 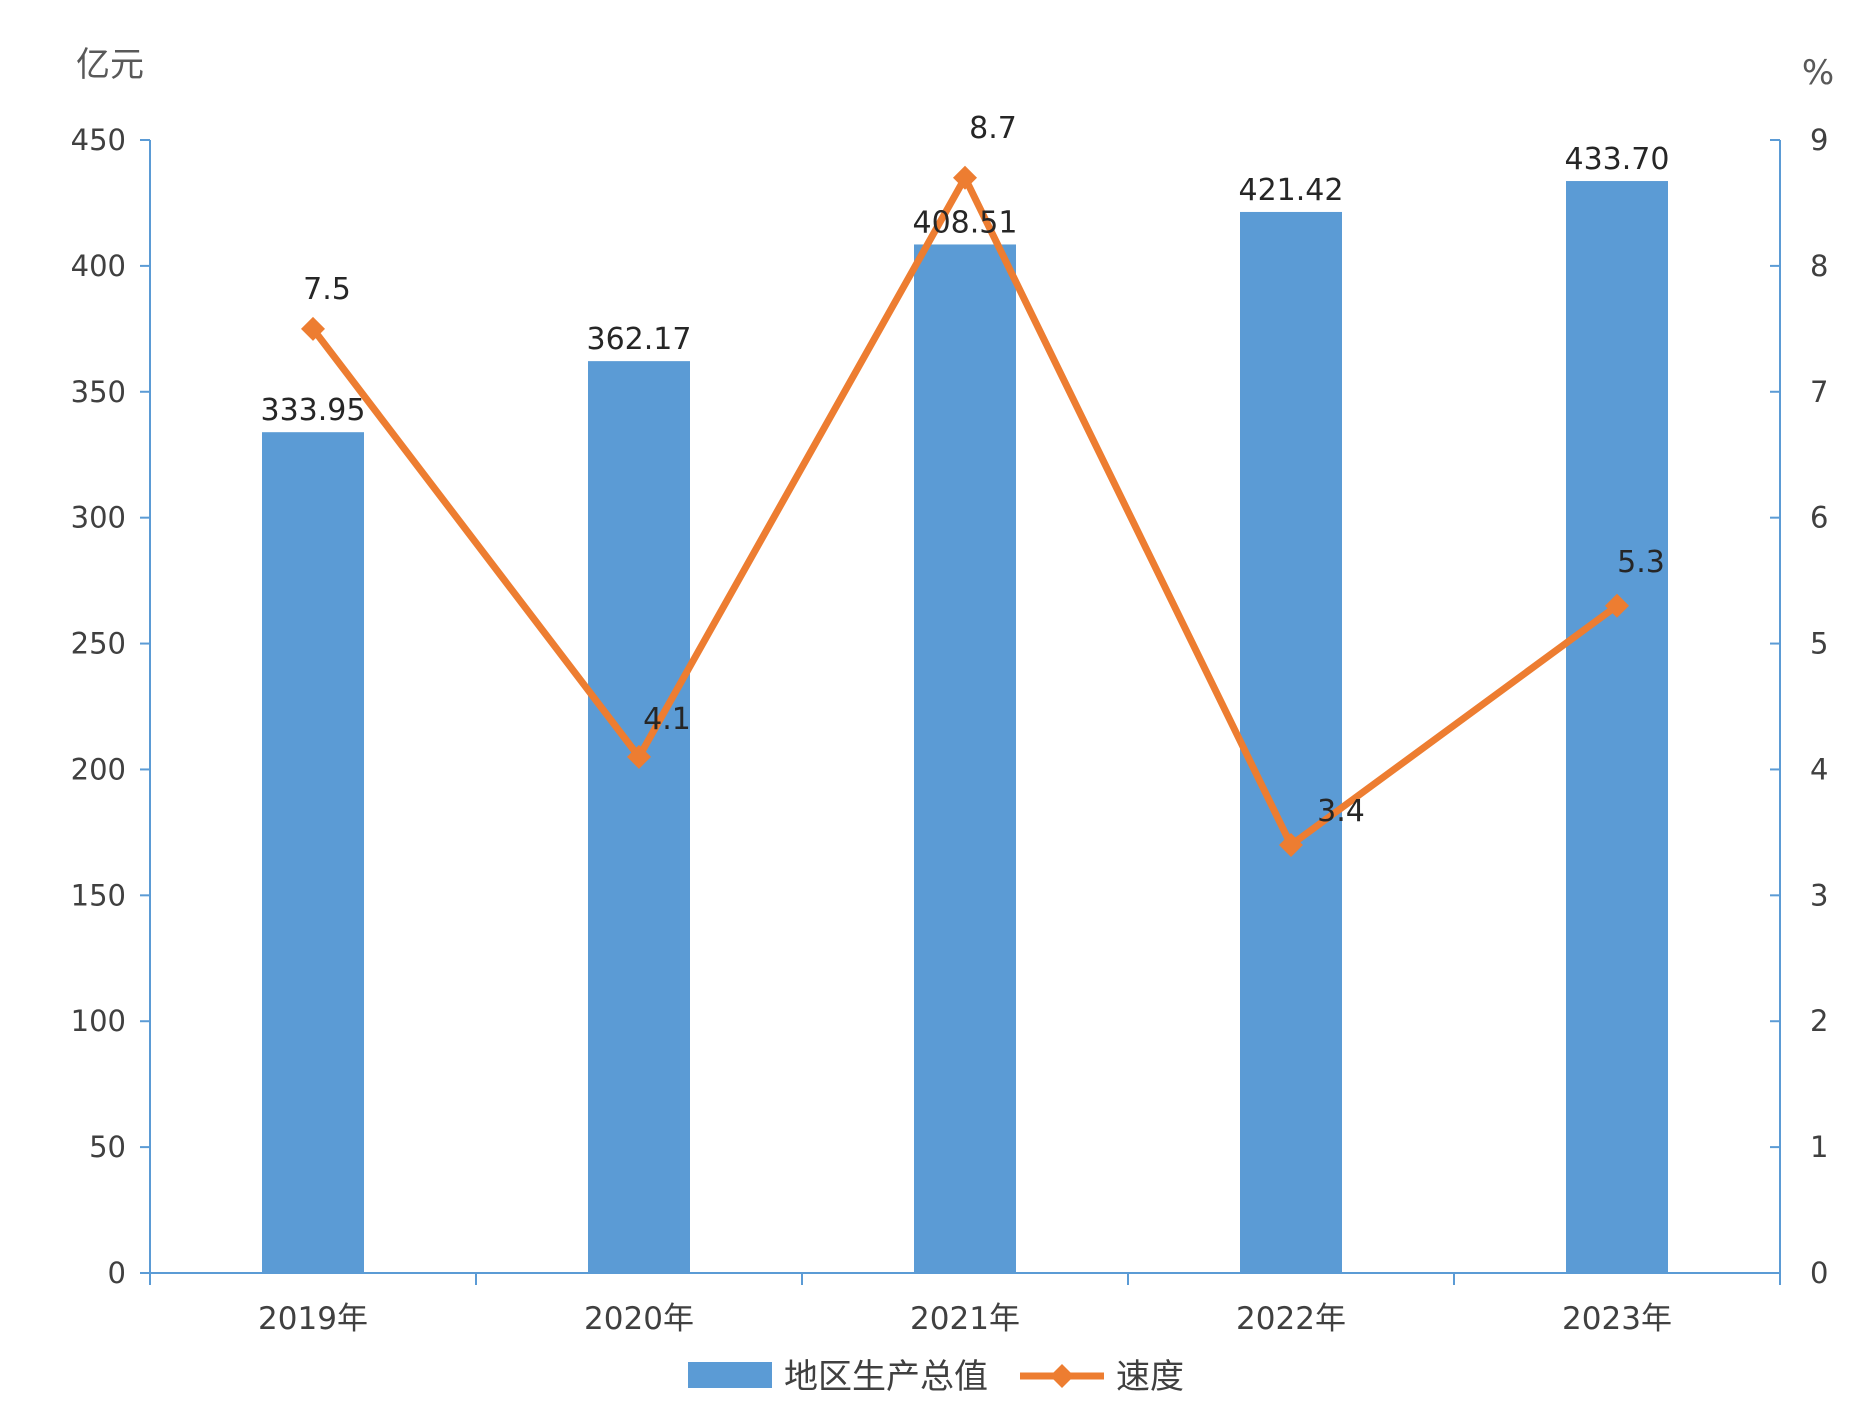 What do you see at coordinates (886, 1377) in the screenshot?
I see `legend-label-gdp: 地区生产总值` at bounding box center [886, 1377].